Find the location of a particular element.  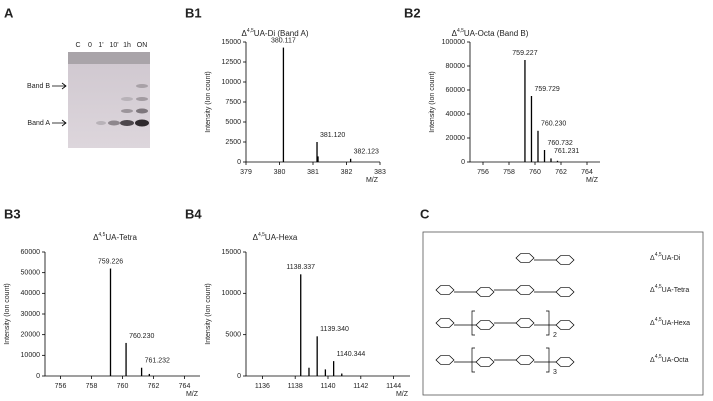

x-tick-label: 382 is located at coordinates (347, 172).